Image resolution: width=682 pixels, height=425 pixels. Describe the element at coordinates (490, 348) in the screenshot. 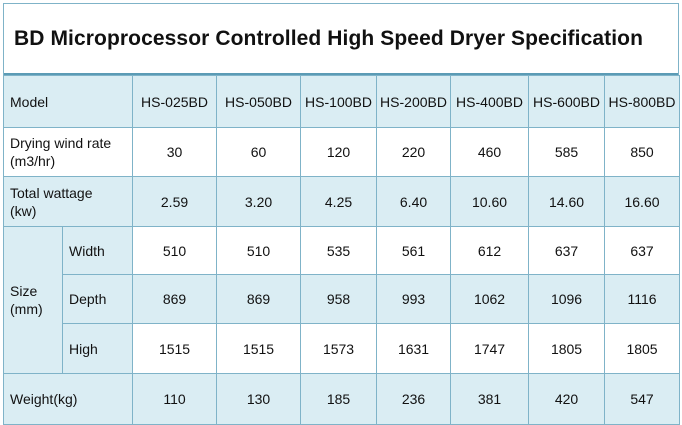

I see `table-cell: 1747` at that location.